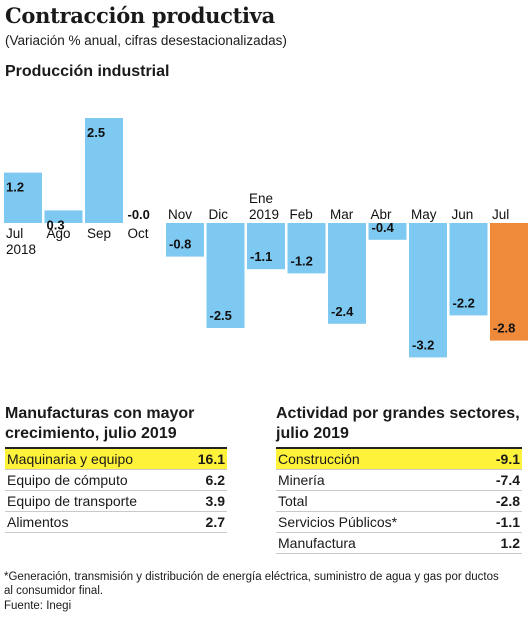  I want to click on category-label: 2018, so click(21, 249).